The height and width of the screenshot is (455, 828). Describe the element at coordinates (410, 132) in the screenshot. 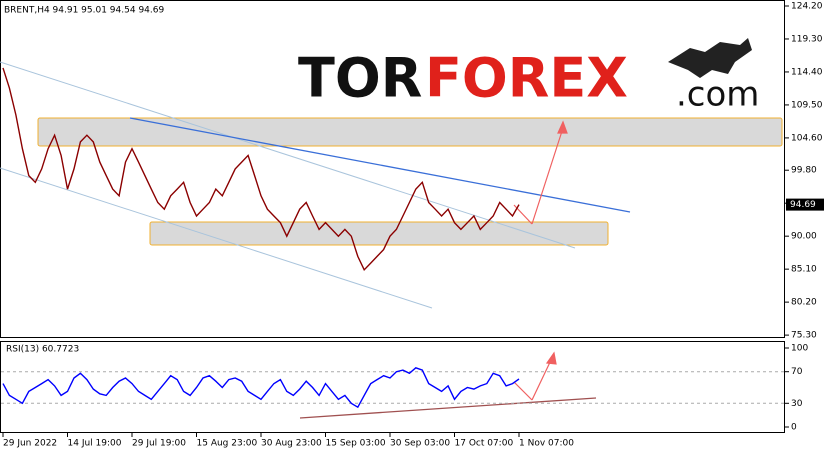

I see `resistance-zone` at that location.